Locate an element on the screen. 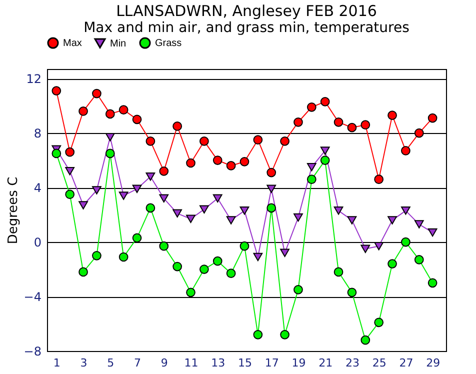 Image resolution: width=476 pixels, height=374 pixels. chart-subtitle: Max and min air, and grass min, temperatures is located at coordinates (247, 28).